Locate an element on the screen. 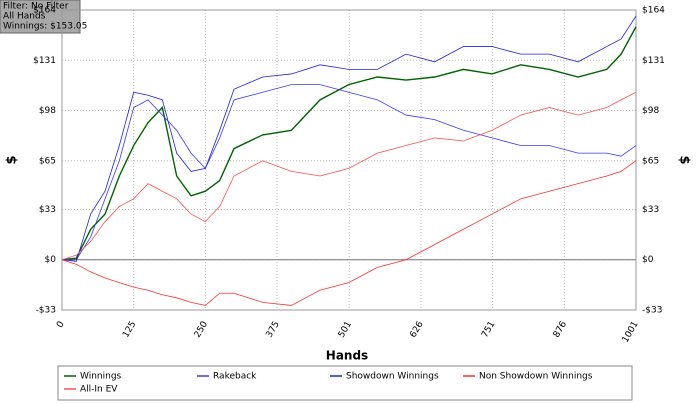  y2-tick-label: $65 is located at coordinates (650, 161).